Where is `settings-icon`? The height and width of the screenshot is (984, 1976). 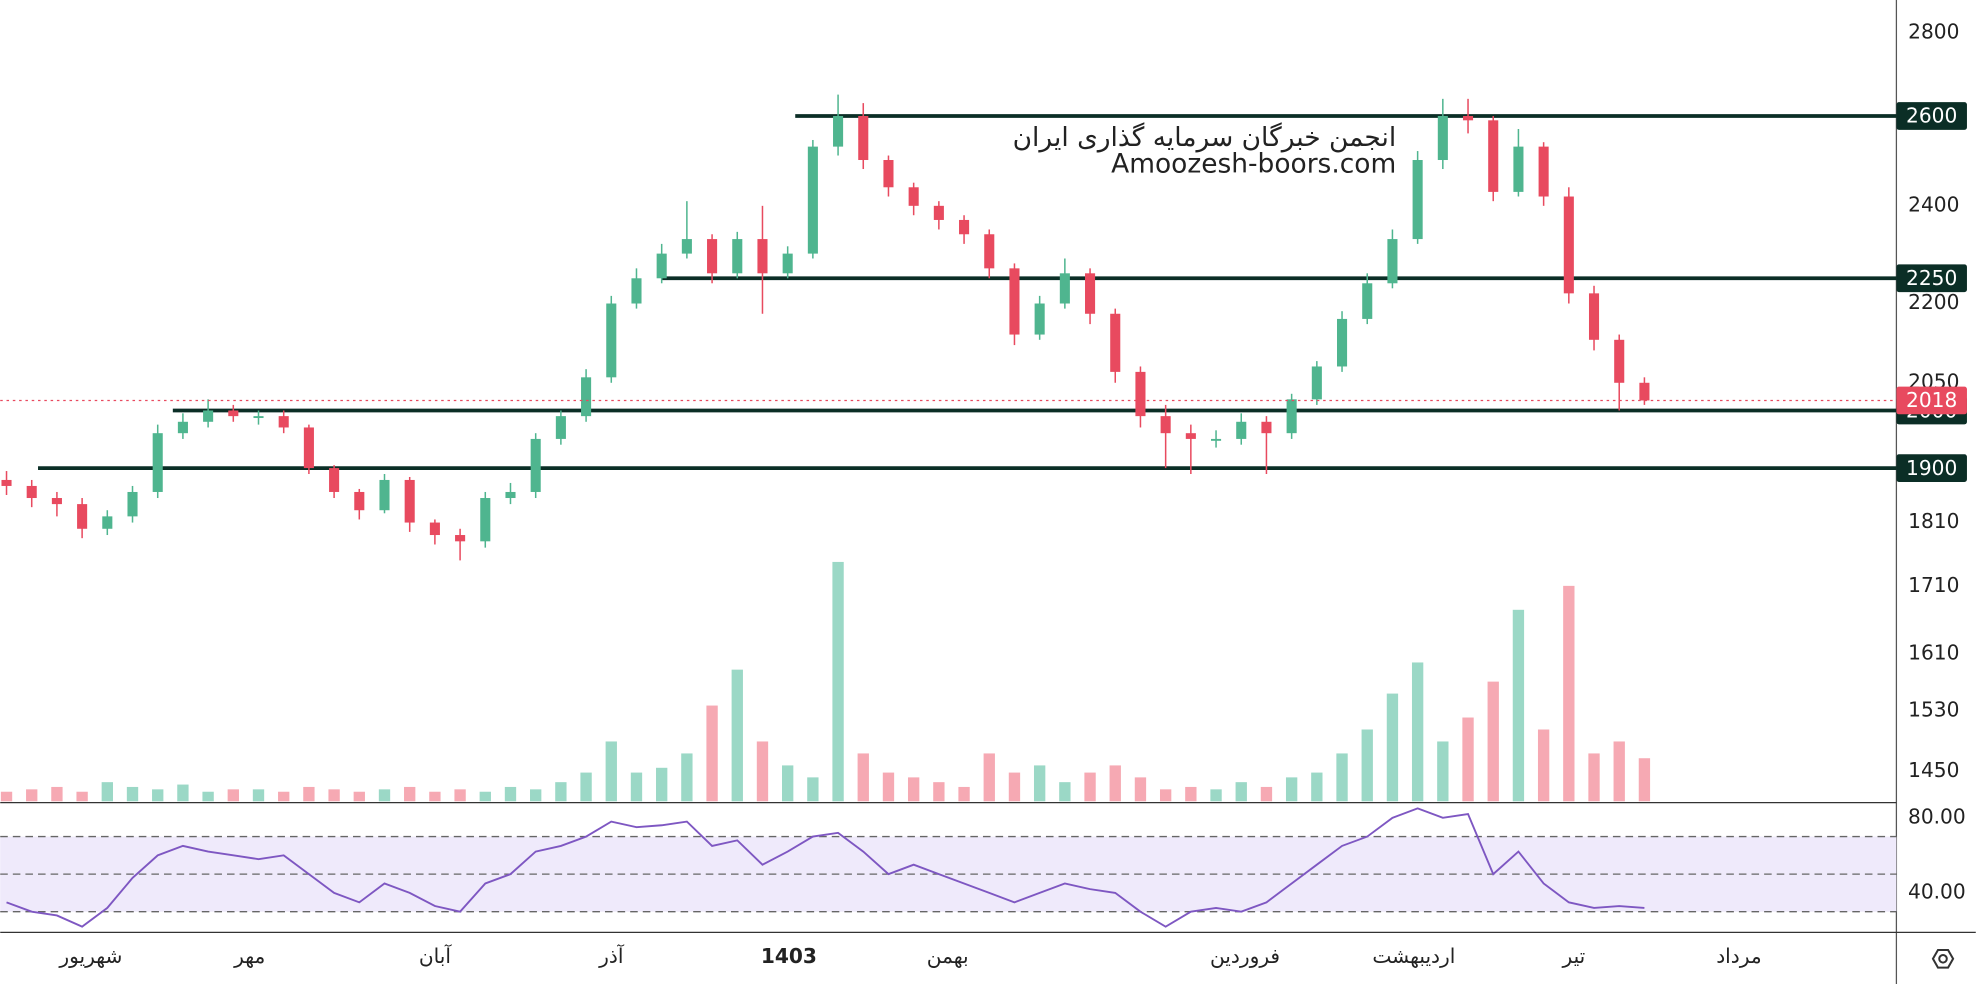 settings-icon is located at coordinates (1943, 958).